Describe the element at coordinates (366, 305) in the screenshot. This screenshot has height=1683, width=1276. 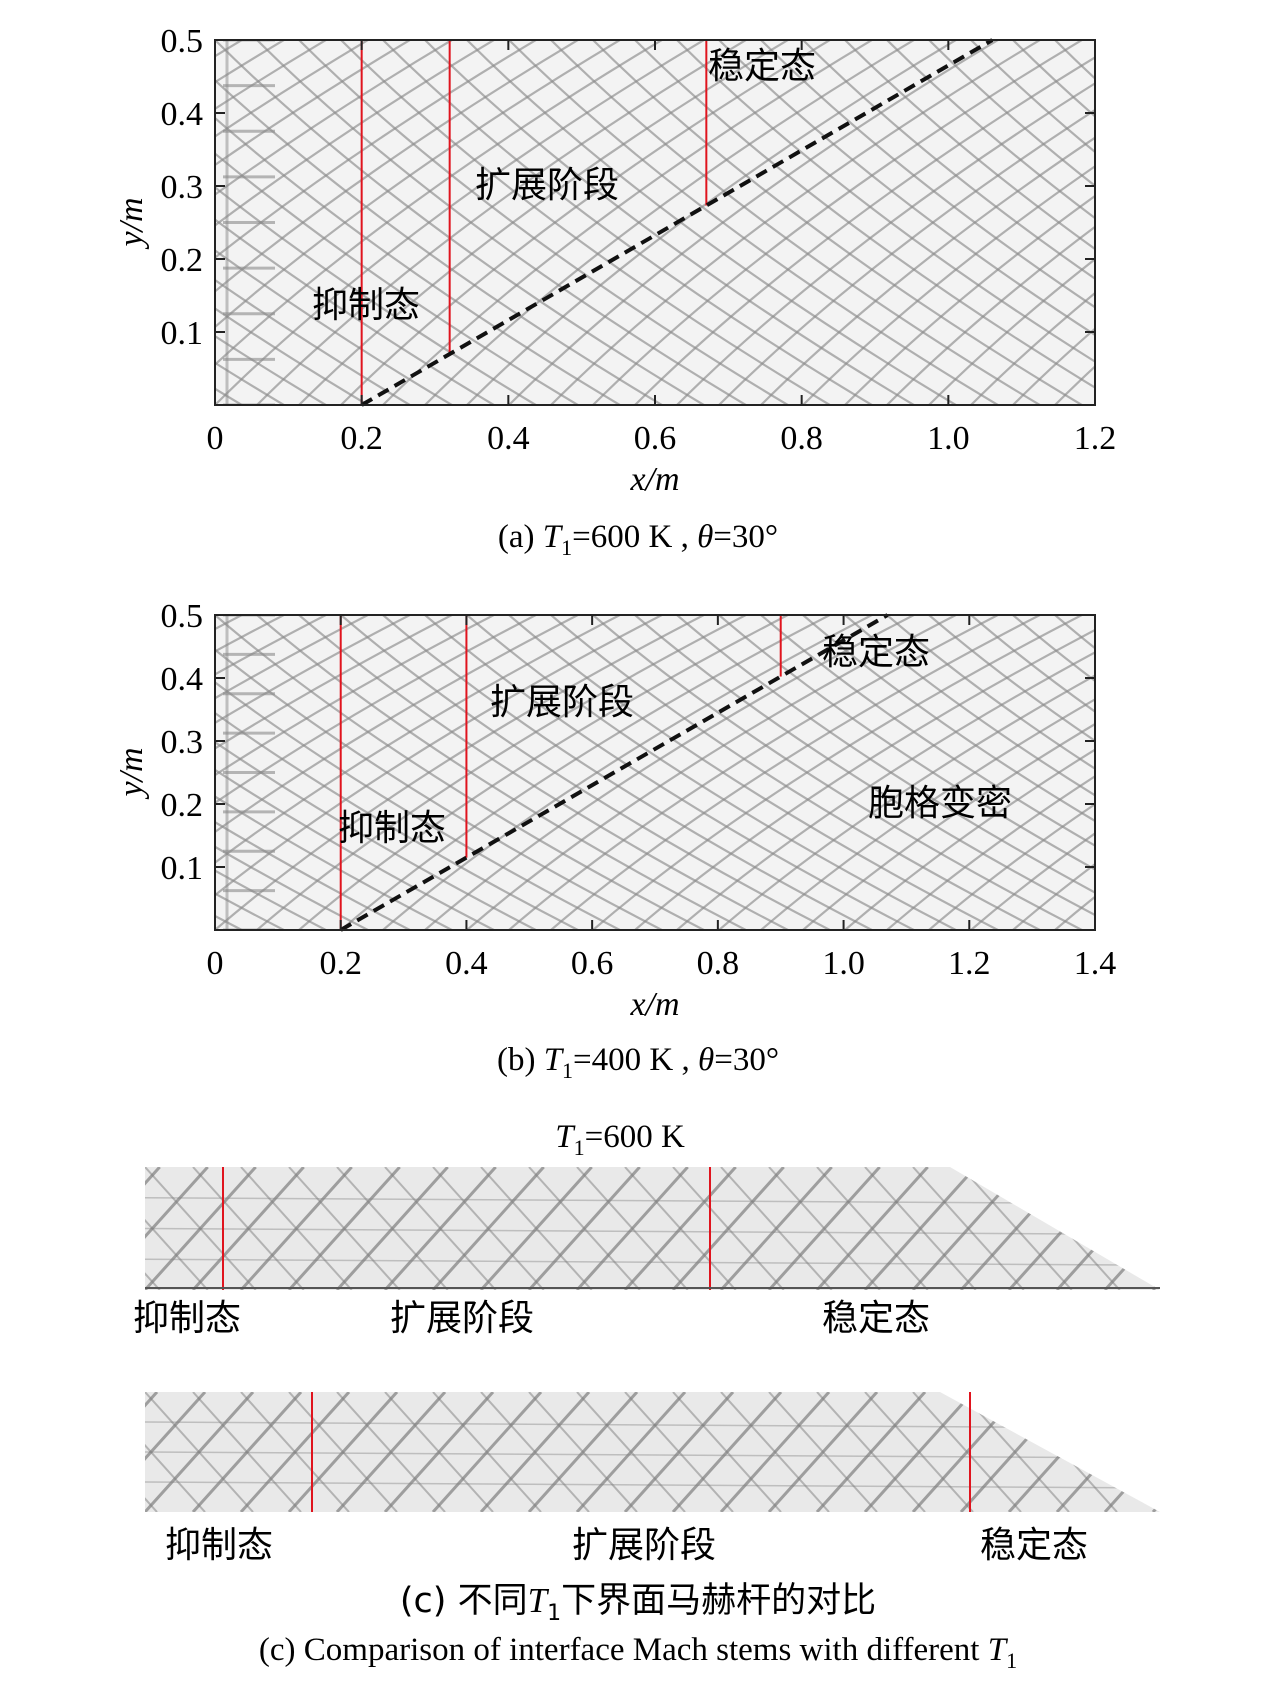
I see `panel-a-label-suppressed: 抑制态` at that location.